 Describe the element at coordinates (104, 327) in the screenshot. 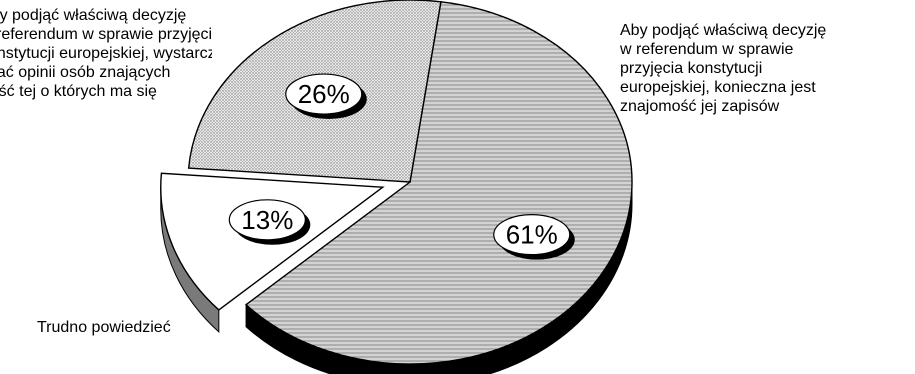

I see `annotation-bottom: Trudno powiedzieć` at that location.